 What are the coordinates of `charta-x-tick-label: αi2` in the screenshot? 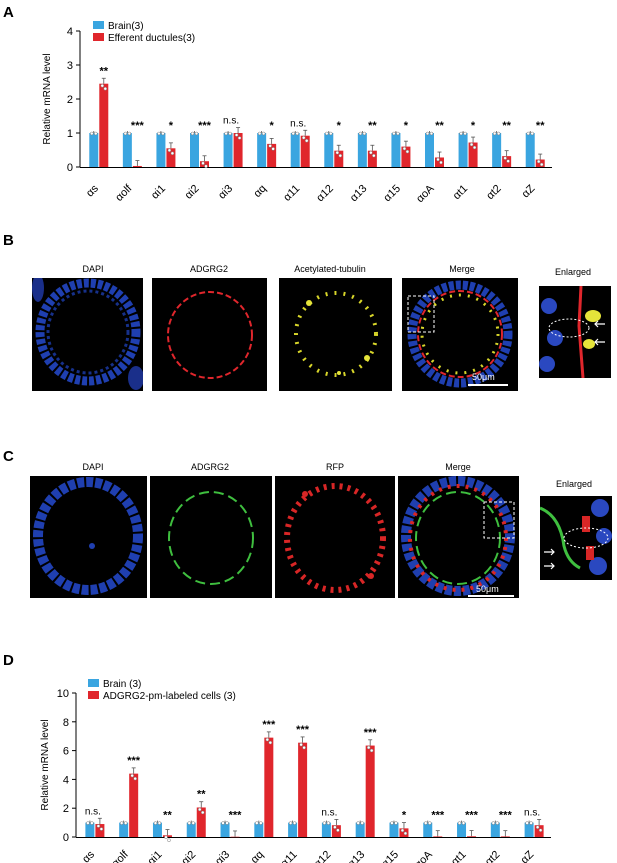 It's located at (192, 192).